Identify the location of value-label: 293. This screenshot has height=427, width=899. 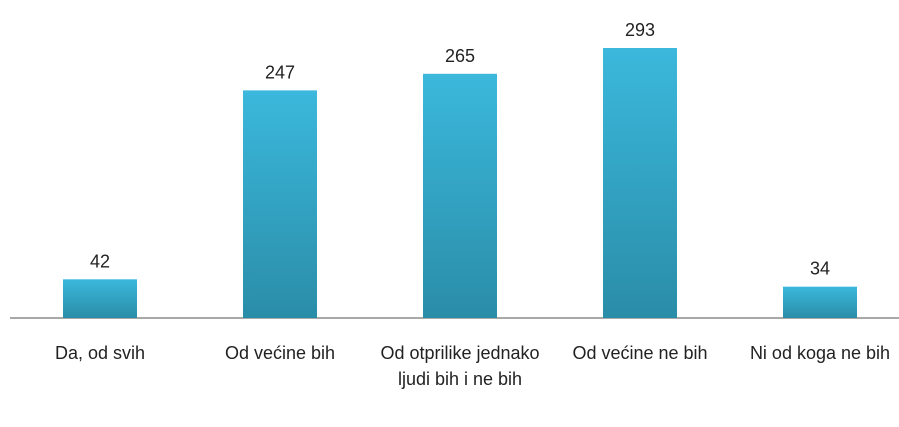
(640, 30).